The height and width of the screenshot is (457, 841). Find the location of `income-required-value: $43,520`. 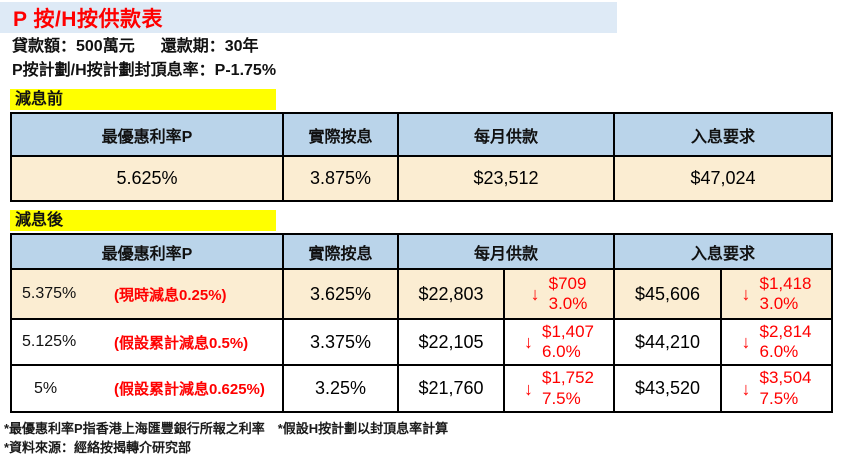

income-required-value: $43,520 is located at coordinates (668, 388).